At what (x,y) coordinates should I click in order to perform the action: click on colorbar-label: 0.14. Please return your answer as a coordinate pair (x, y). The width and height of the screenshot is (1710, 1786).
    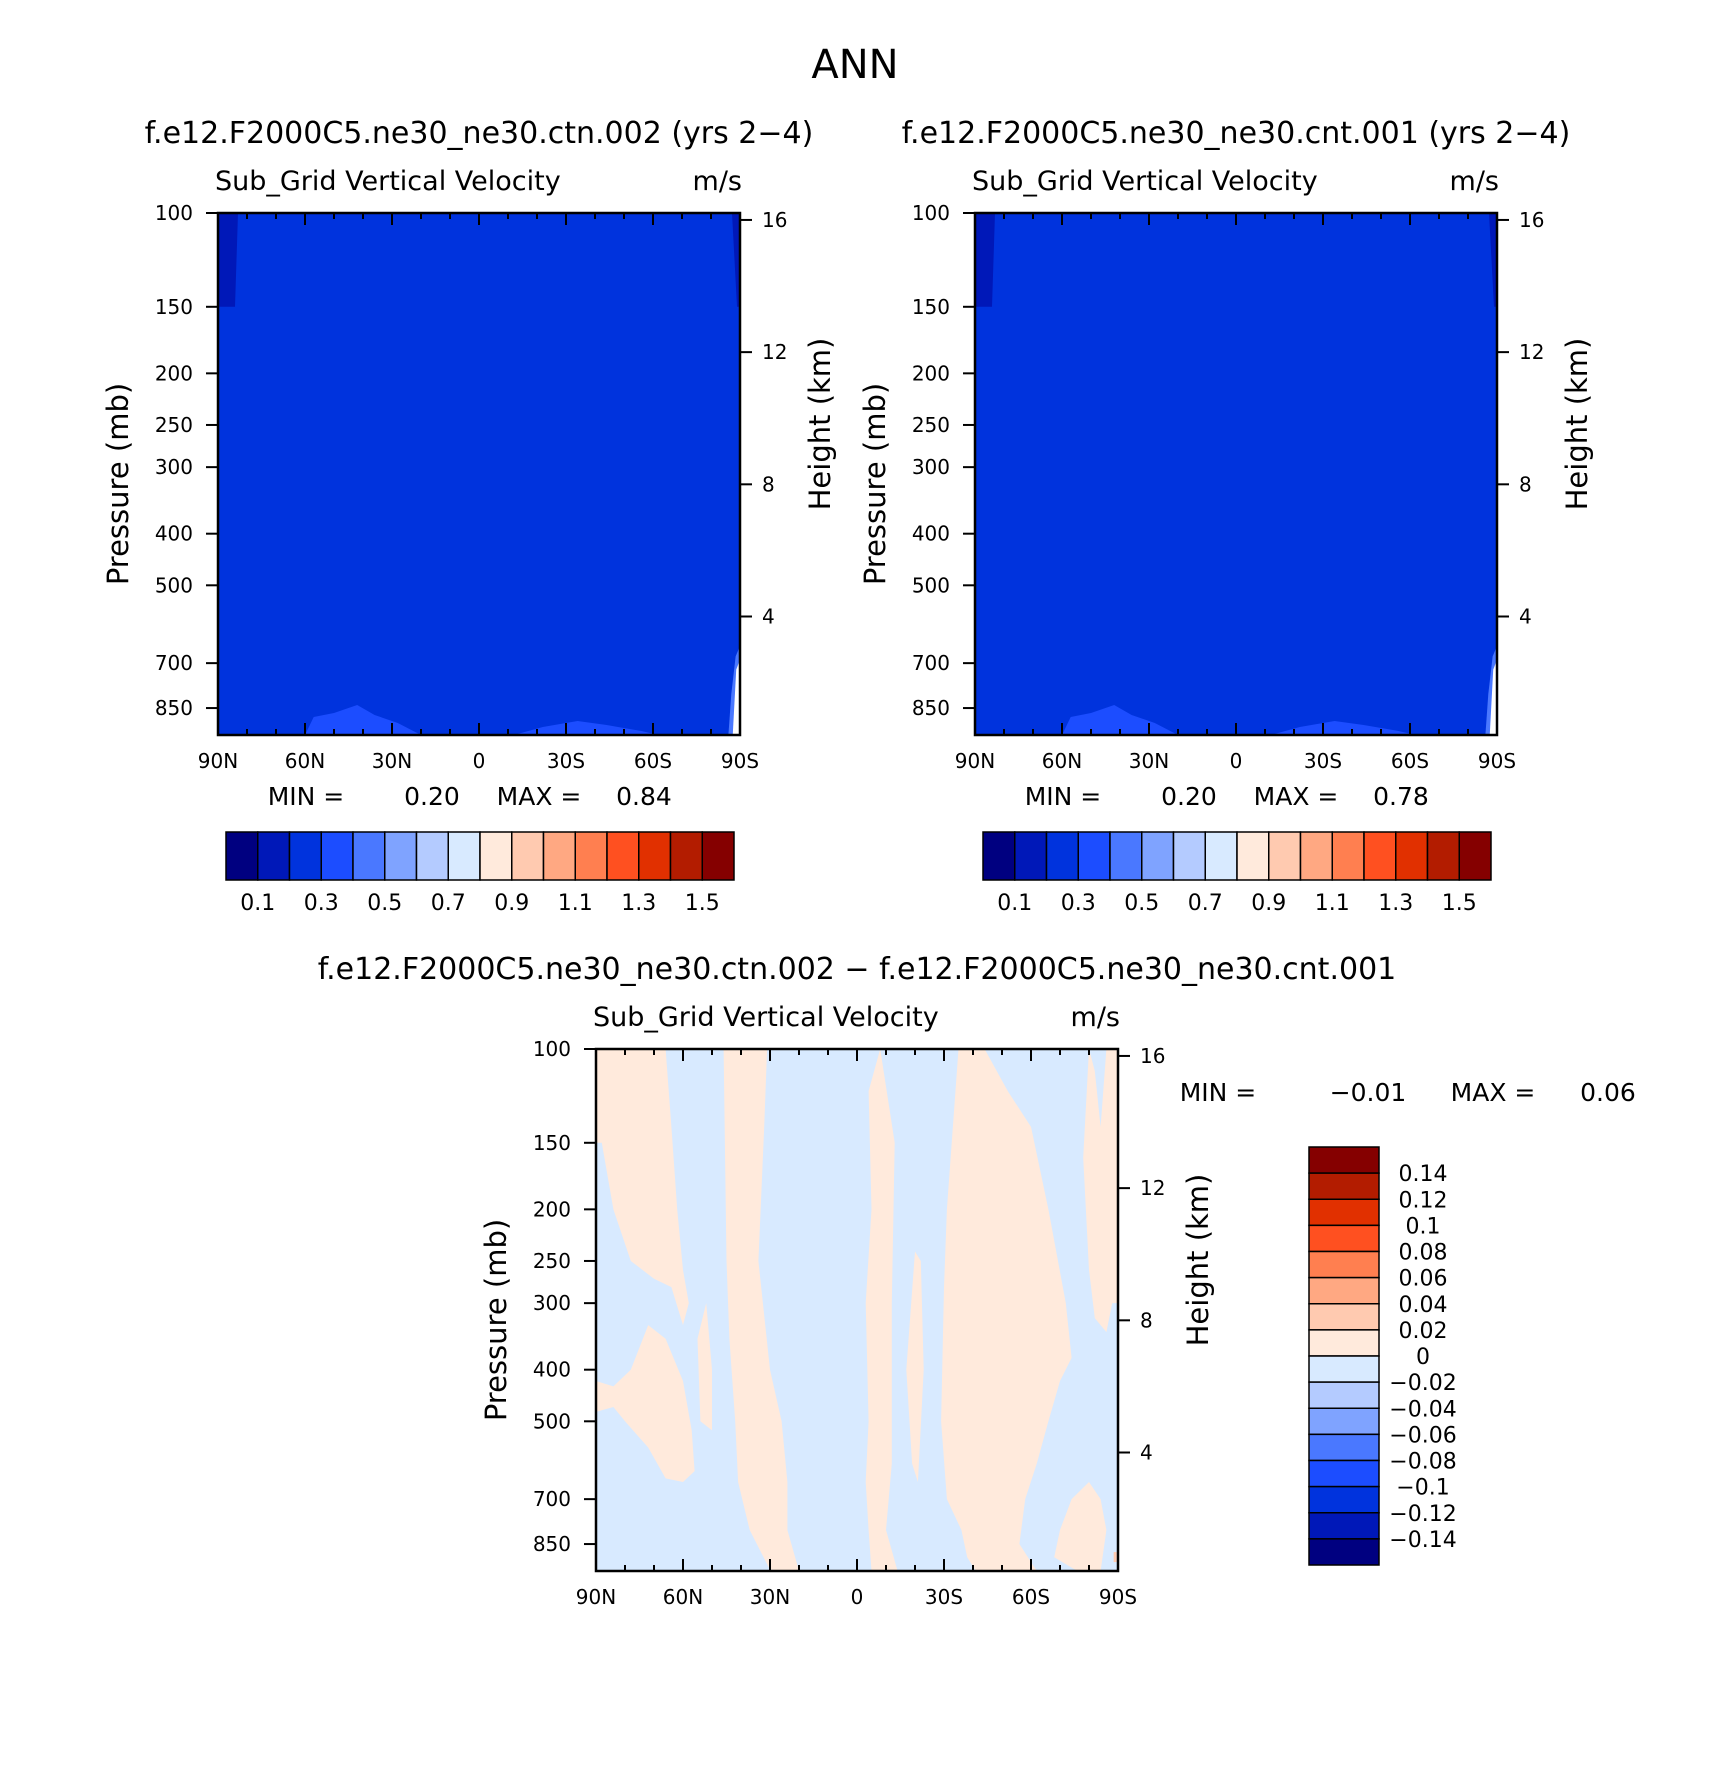
    Looking at the image, I should click on (1423, 1174).